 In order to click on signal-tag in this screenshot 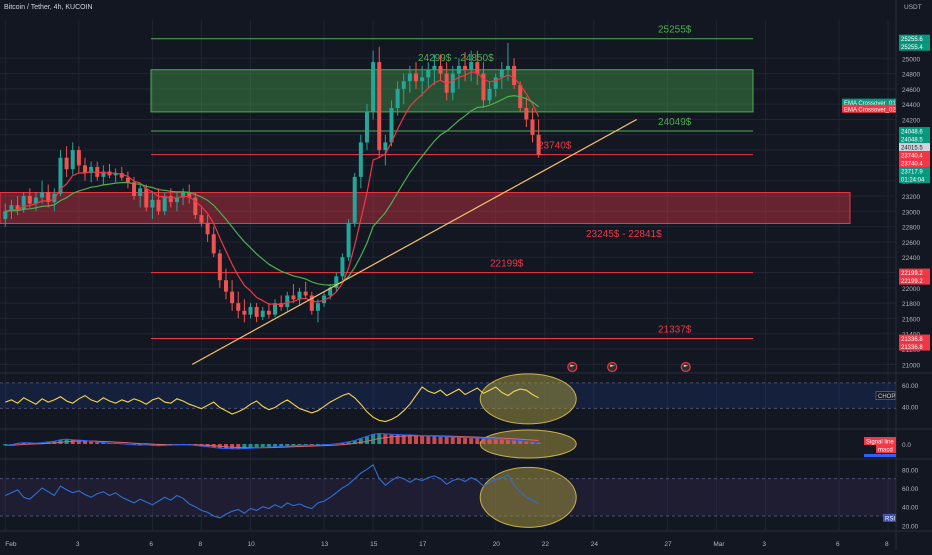, I will do `click(880, 441)`.